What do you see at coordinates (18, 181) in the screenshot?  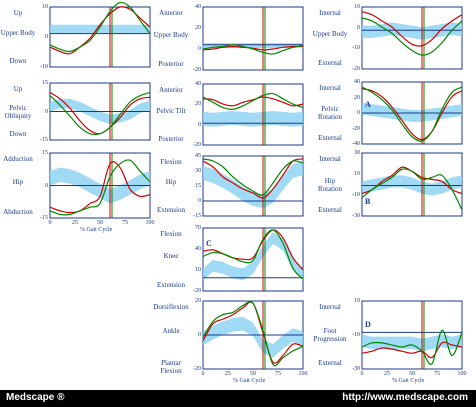 I see `axis-label-mid: Hip` at bounding box center [18, 181].